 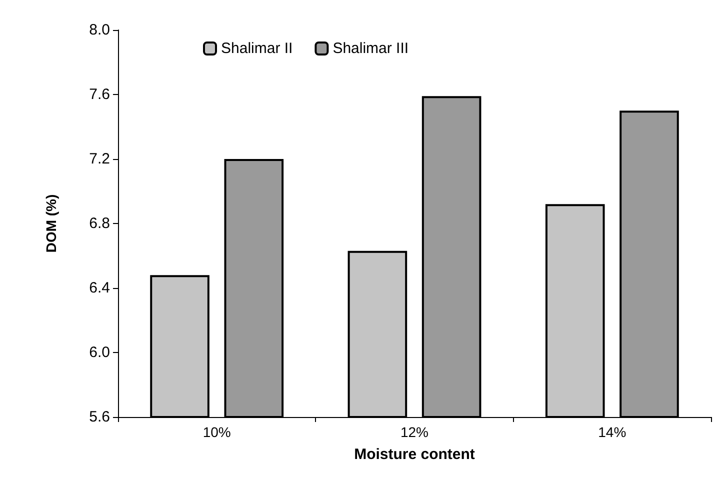 What do you see at coordinates (99, 30) in the screenshot?
I see `y-tick-label: 8.0` at bounding box center [99, 30].